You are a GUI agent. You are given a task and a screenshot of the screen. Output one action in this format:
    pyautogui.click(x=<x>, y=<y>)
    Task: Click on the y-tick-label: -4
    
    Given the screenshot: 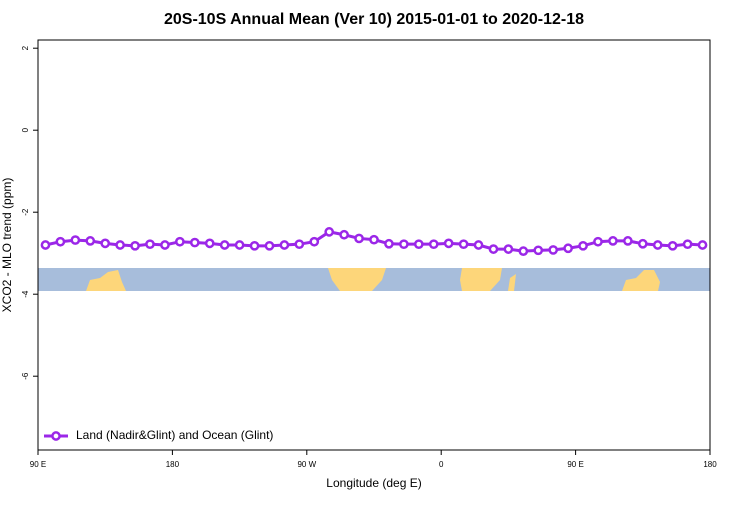 What is the action you would take?
    pyautogui.click(x=25, y=294)
    